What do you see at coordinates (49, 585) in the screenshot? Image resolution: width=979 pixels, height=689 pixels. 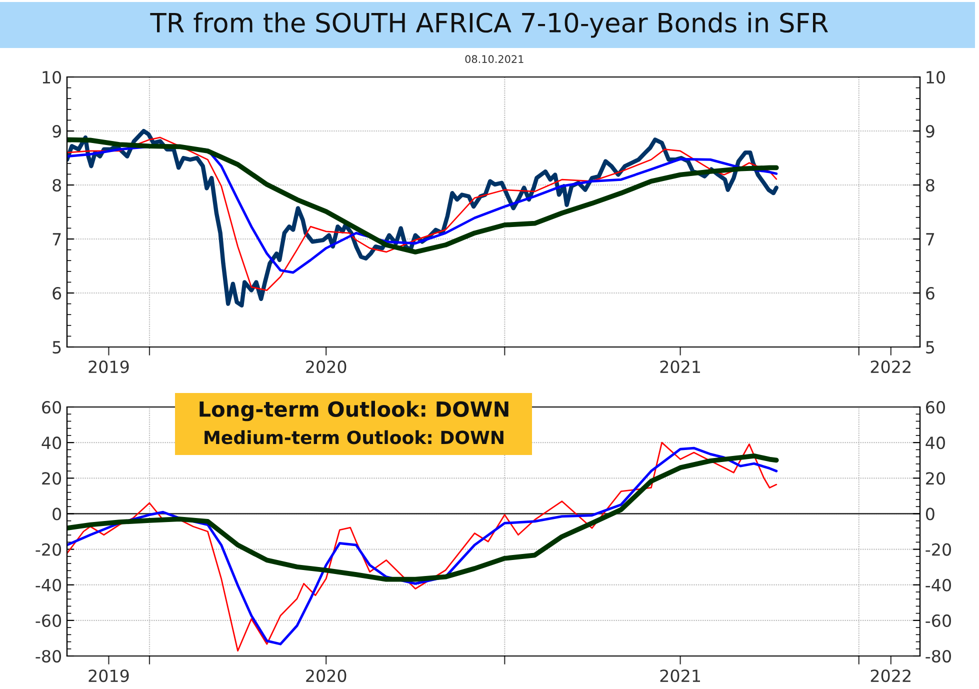 I see `y-tick-label: -40` at bounding box center [49, 585].